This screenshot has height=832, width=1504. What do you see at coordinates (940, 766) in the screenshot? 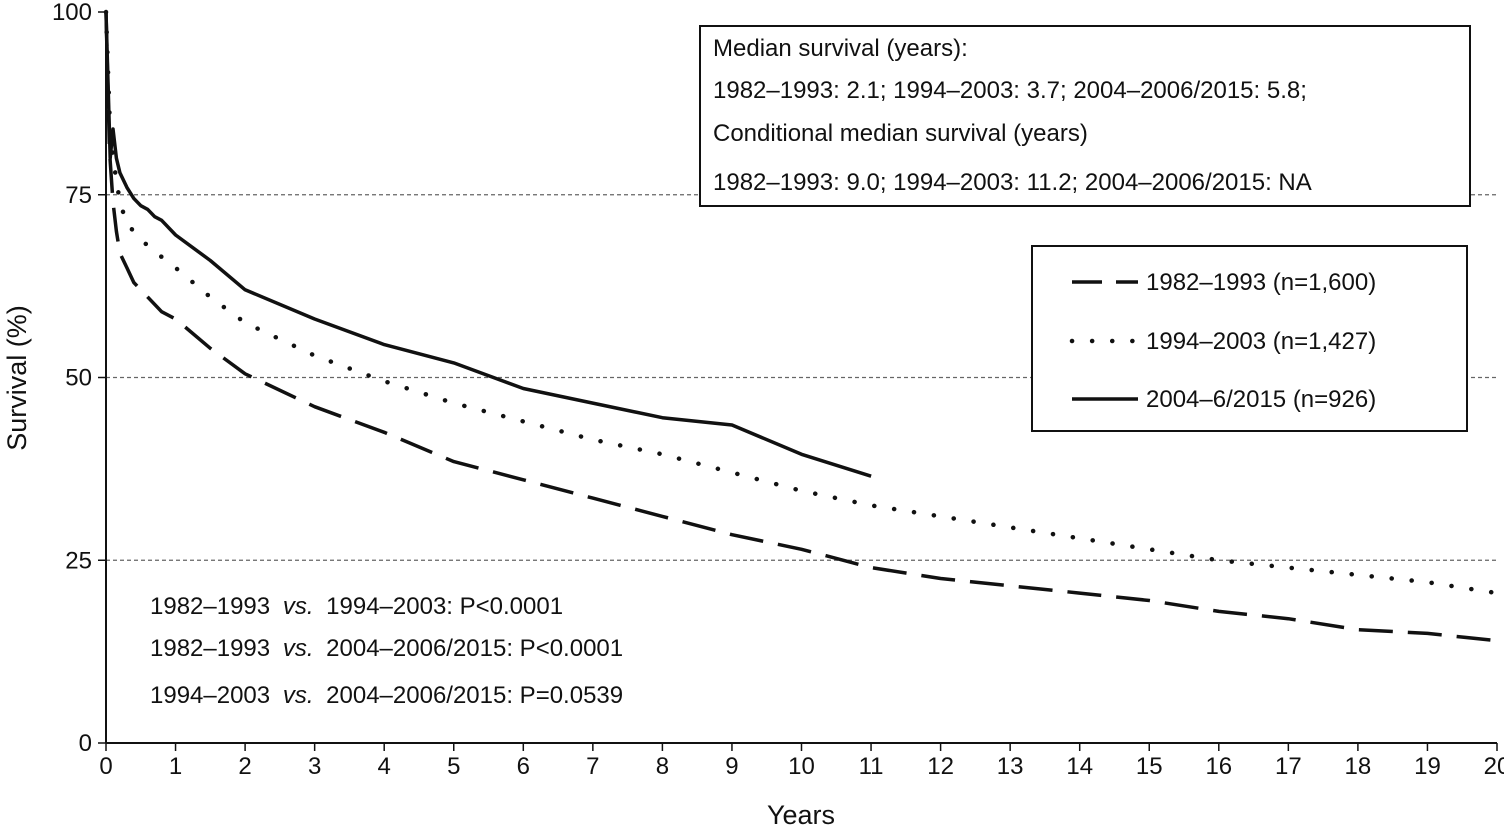
I see `x-tick-label: 12` at bounding box center [940, 766].